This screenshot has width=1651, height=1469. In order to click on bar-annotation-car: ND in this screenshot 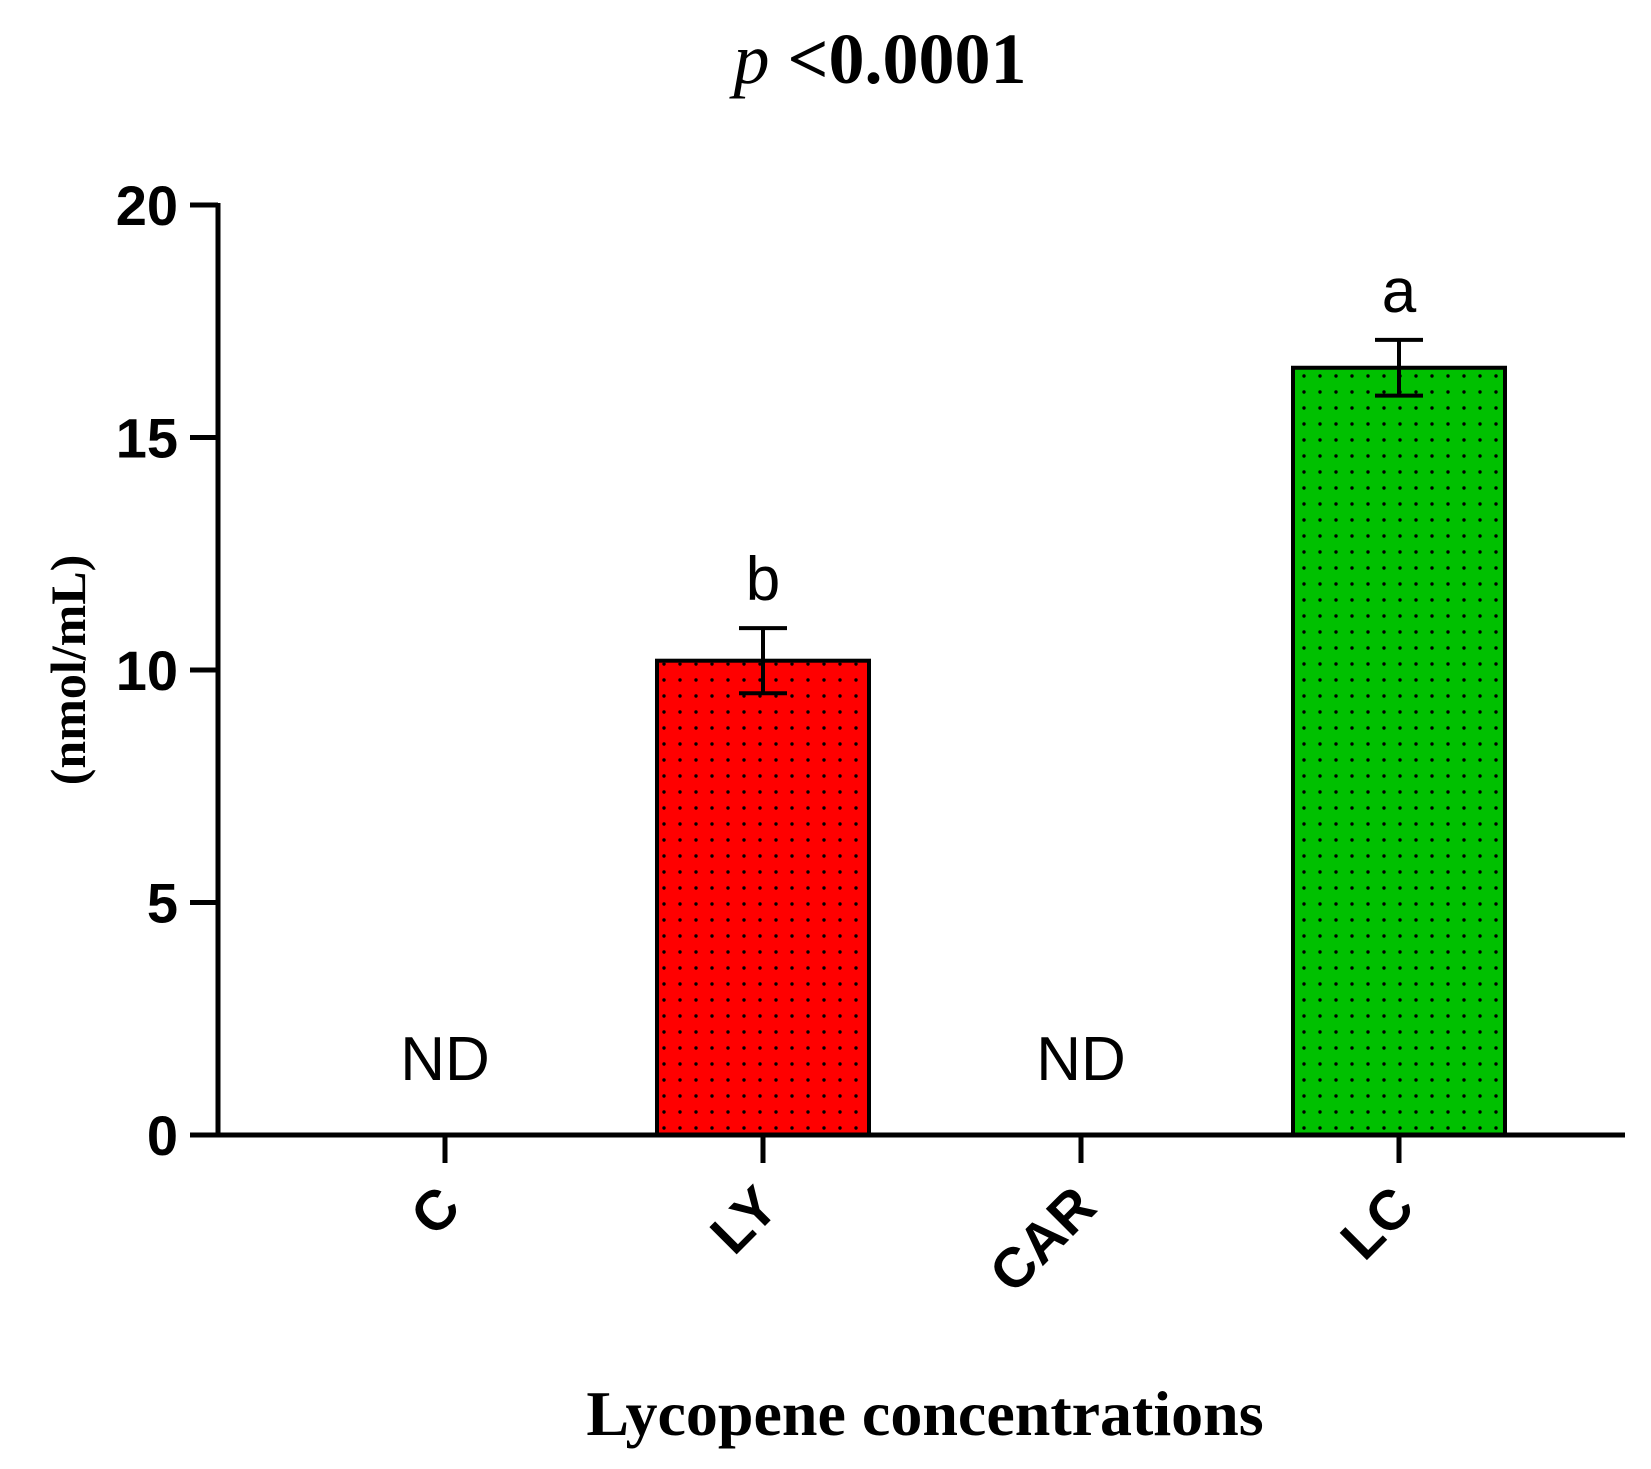, I will do `click(1081, 1059)`.